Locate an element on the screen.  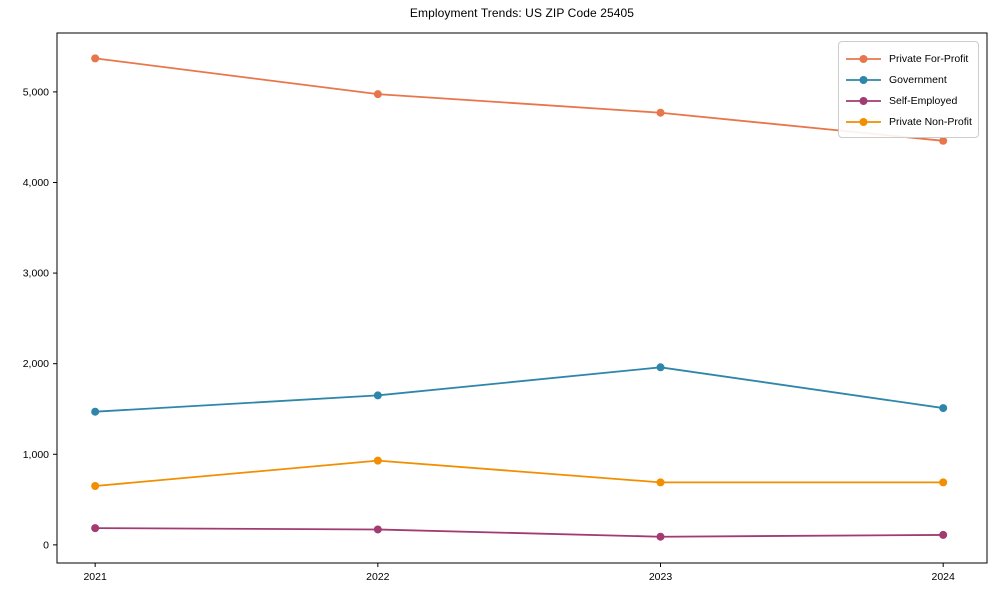
legend-item-self-employed: Self-Employed is located at coordinates (910, 100).